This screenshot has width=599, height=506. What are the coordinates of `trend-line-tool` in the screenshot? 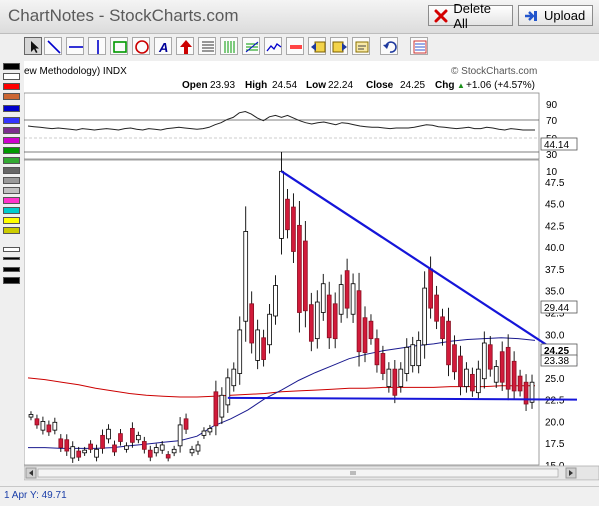 It's located at (53, 46).